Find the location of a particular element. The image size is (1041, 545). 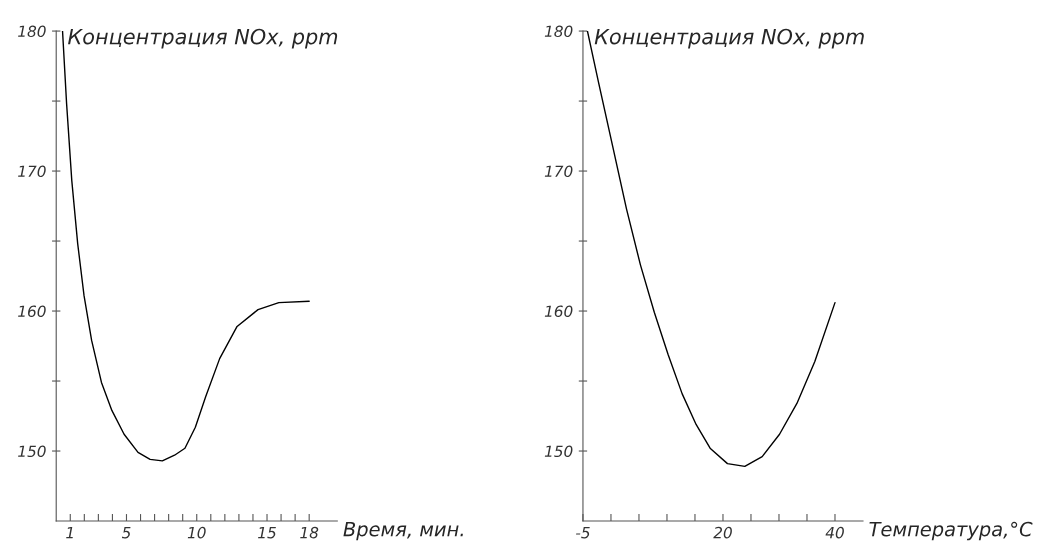

x-tick-label: 1 is located at coordinates (69, 533).